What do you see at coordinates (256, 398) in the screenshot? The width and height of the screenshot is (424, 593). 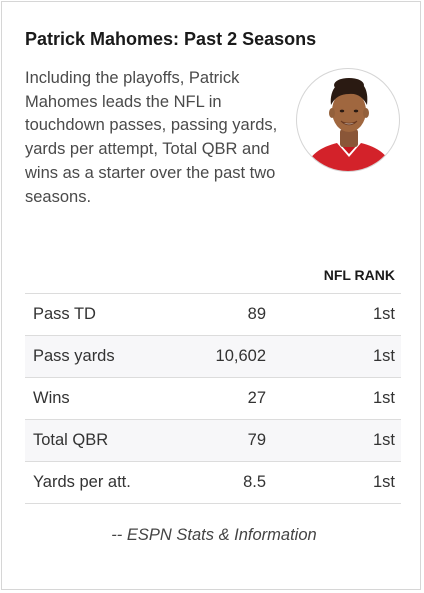 I see `stat-value: 27` at bounding box center [256, 398].